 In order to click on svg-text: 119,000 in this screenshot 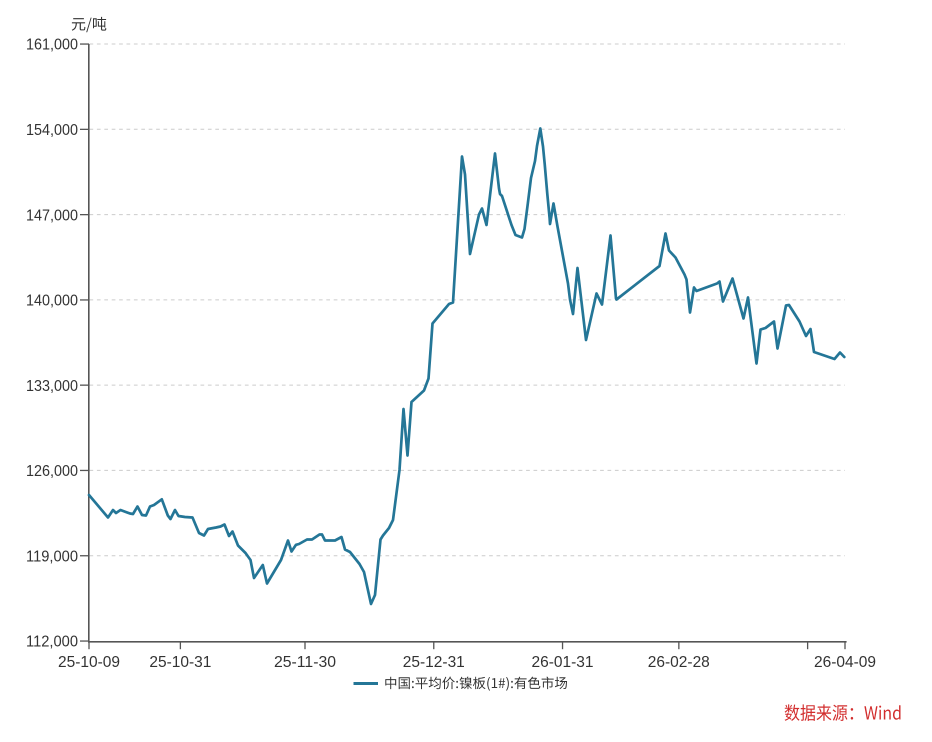, I will do `click(52, 556)`.